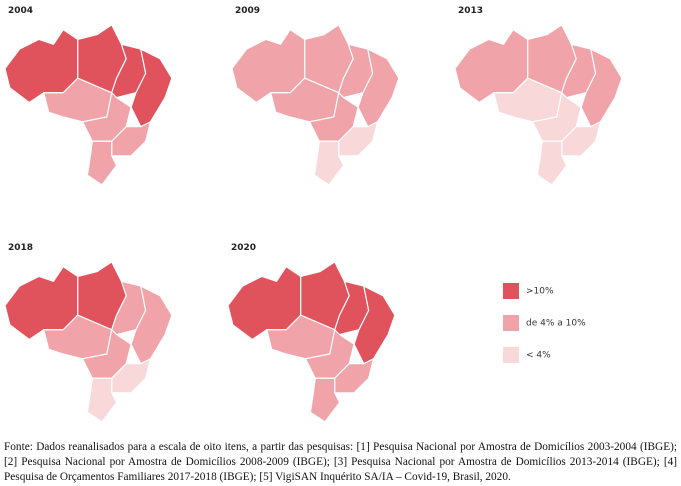  What do you see at coordinates (540, 292) in the screenshot?
I see `legend-label: >10%` at bounding box center [540, 292].